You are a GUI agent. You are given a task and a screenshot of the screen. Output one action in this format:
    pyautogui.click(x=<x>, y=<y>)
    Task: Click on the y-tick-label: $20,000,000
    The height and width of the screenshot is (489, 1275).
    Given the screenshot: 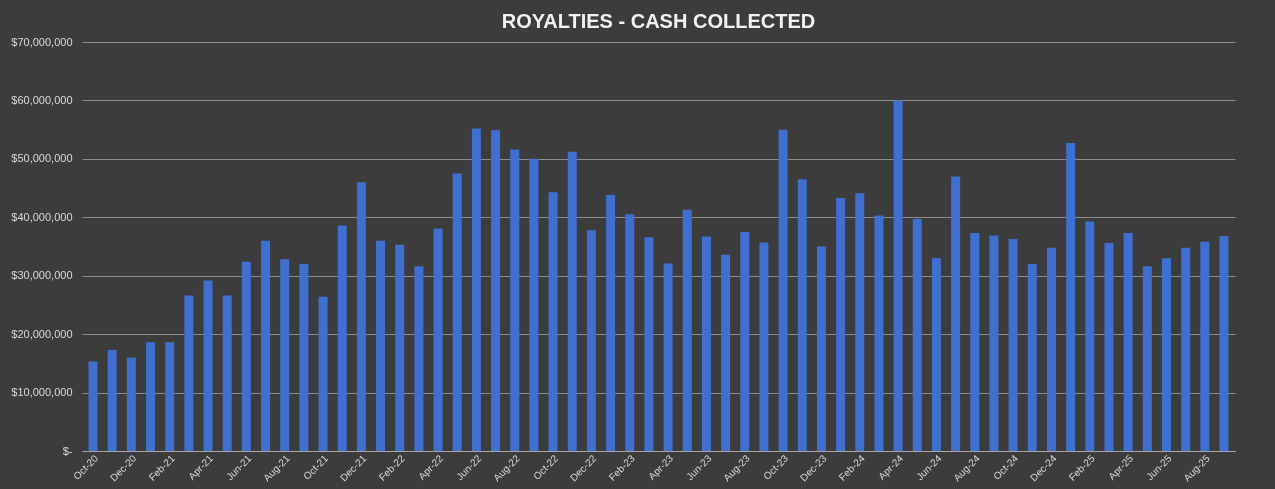 What is the action you would take?
    pyautogui.click(x=42, y=333)
    